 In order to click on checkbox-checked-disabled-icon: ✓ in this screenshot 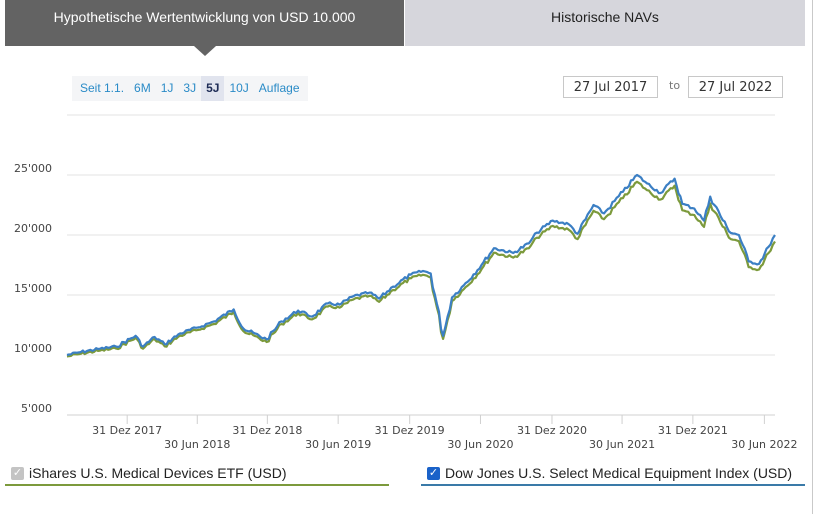, I will do `click(17, 473)`.